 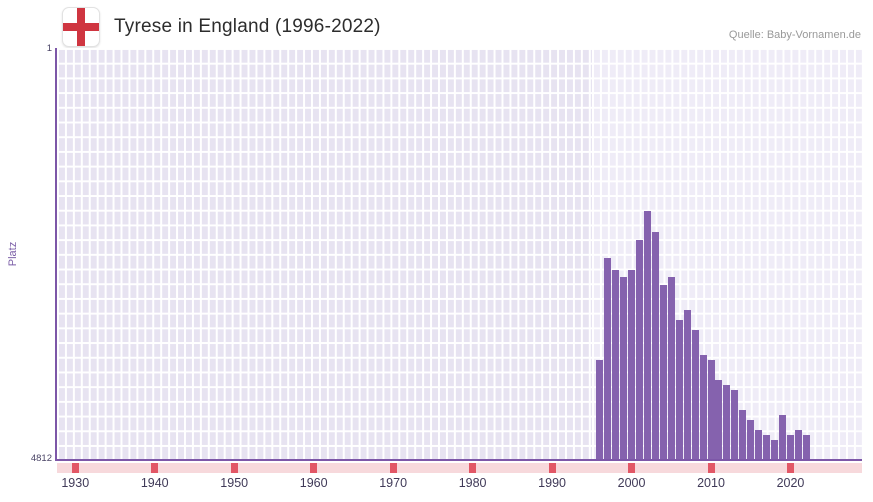 What do you see at coordinates (154, 483) in the screenshot?
I see `x-tick-label-1940: 1940` at bounding box center [154, 483].